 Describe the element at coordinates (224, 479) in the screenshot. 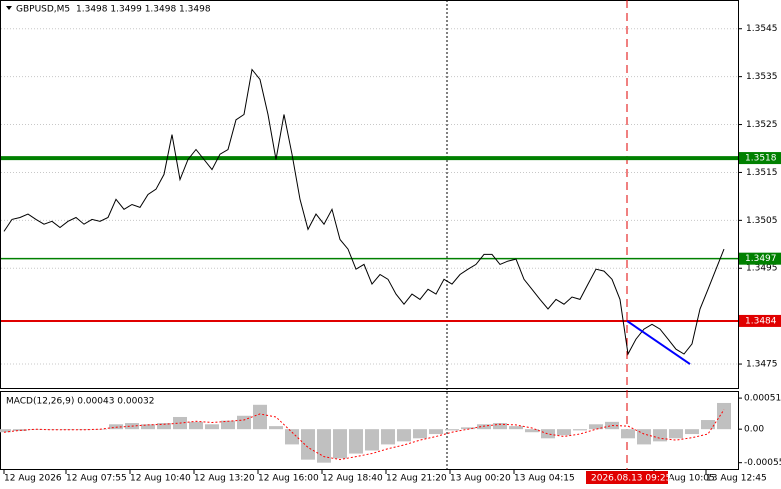

I see `x-tick-label: 12 Aug 13:20` at that location.